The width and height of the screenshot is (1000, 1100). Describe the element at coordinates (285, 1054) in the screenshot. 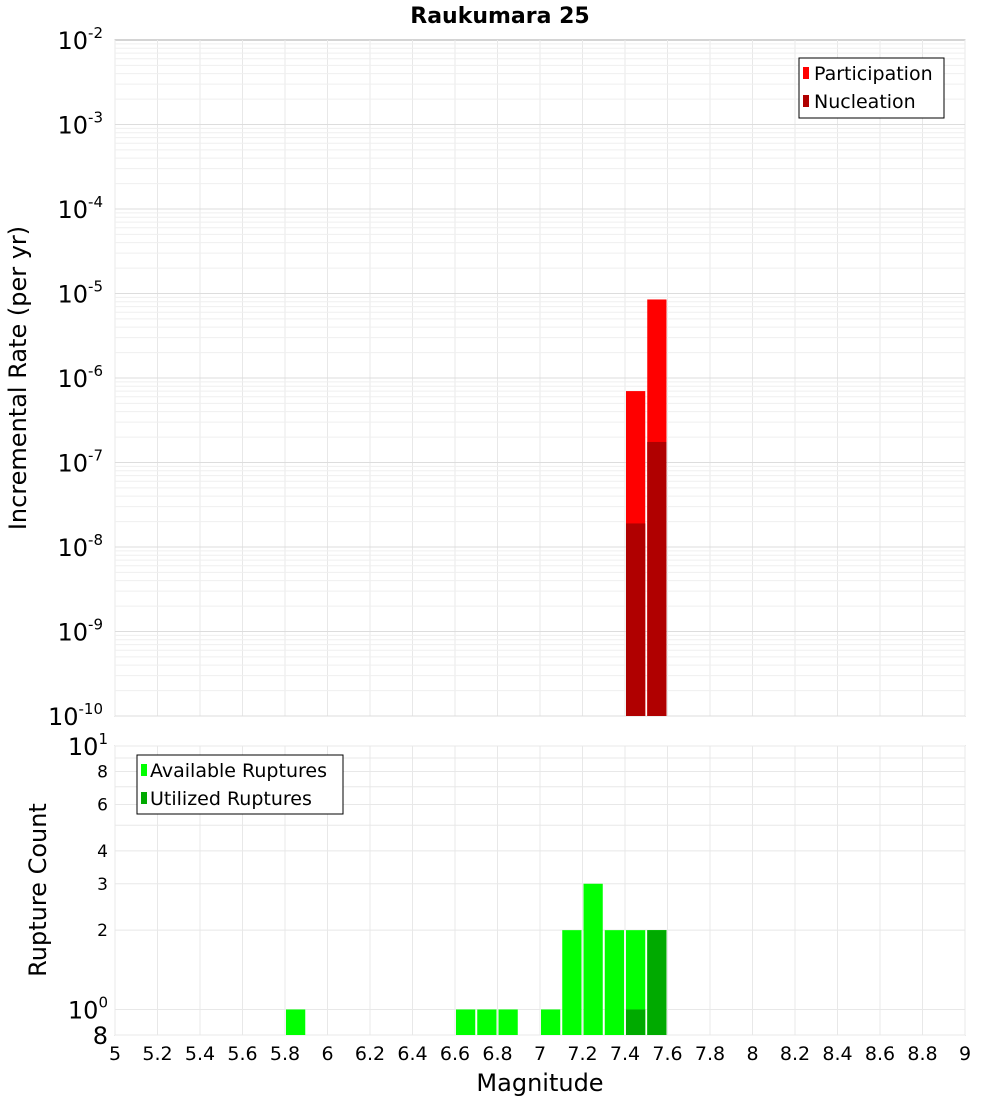

I see `x-tick-label: 5.8` at that location.